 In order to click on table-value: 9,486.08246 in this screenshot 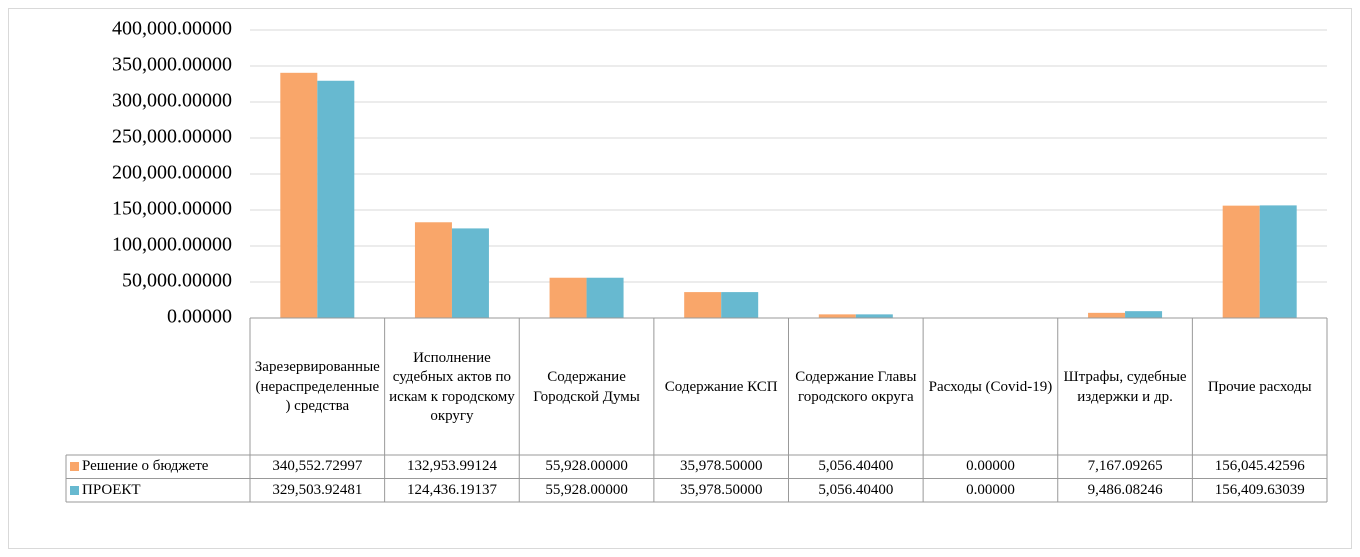, I will do `click(1125, 489)`.